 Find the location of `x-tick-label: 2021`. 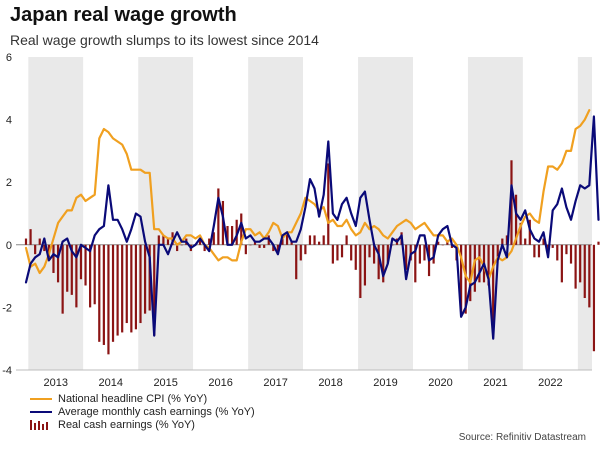

x-tick-label: 2021 is located at coordinates (495, 383).